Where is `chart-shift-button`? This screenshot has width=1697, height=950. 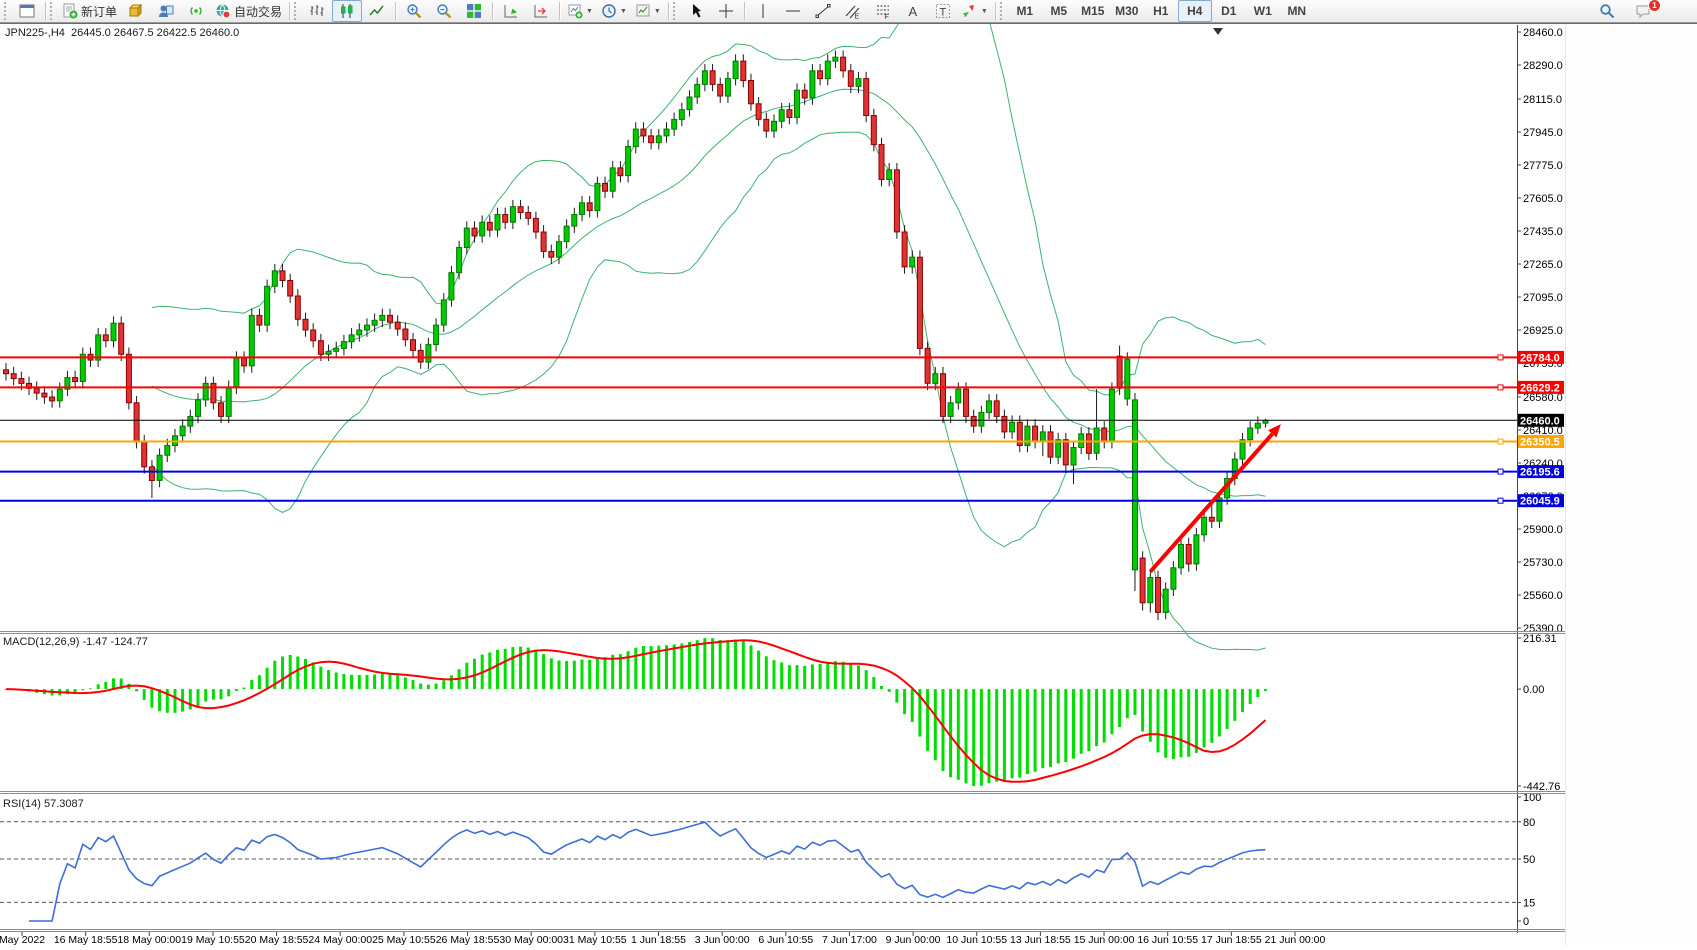 chart-shift-button is located at coordinates (541, 11).